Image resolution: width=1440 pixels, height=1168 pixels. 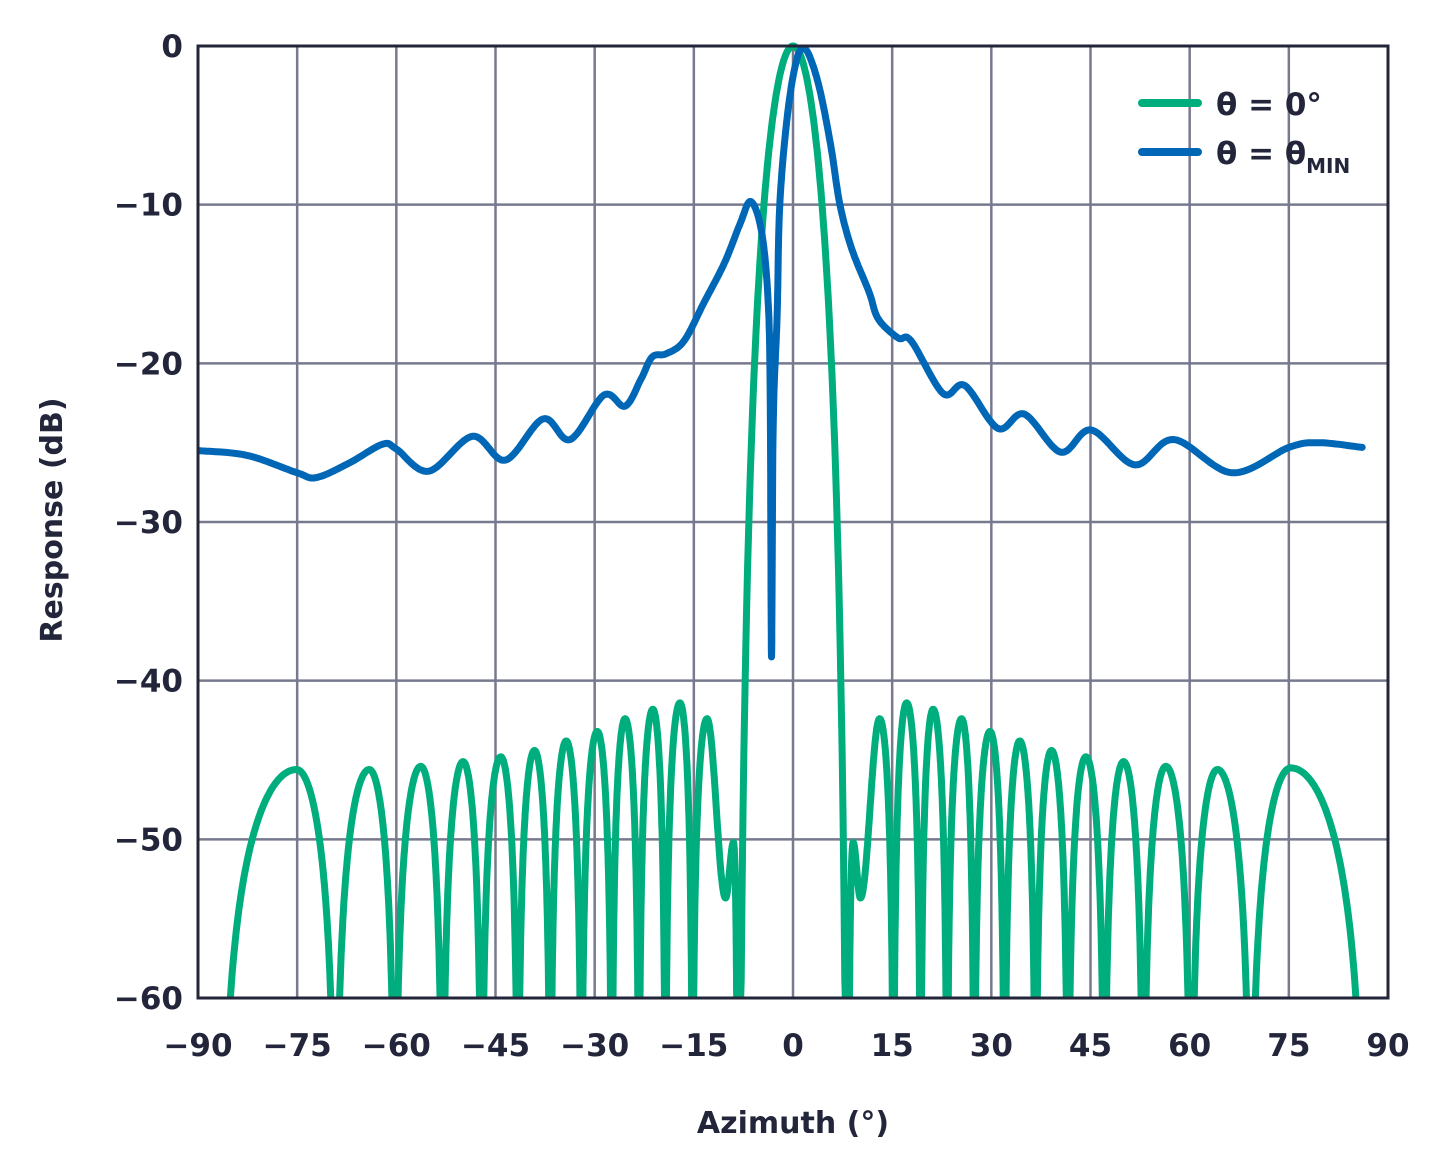 I want to click on y-tick-label: −30, so click(x=148, y=523).